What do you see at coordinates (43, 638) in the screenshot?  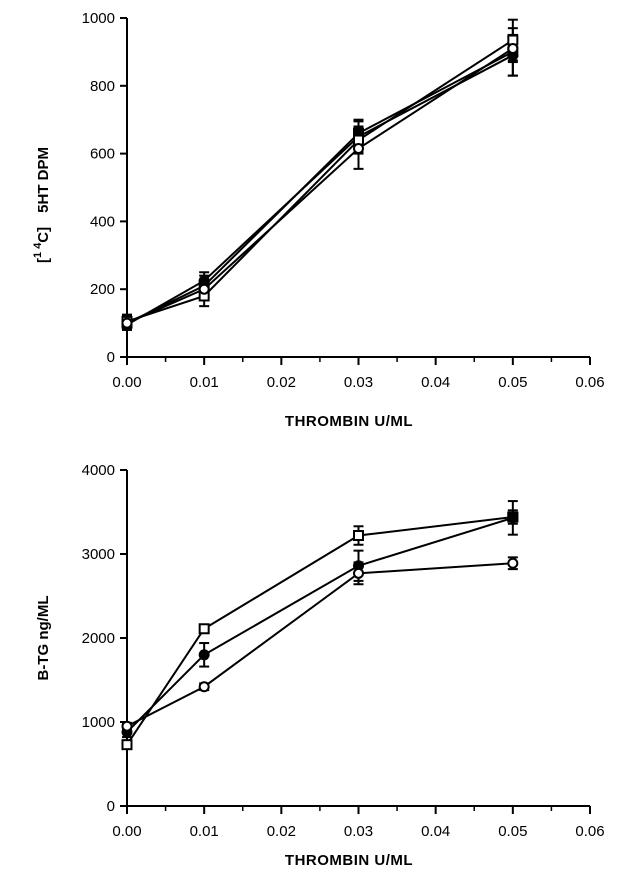 I see `y-axis-label: B-TG ng/ML` at bounding box center [43, 638].